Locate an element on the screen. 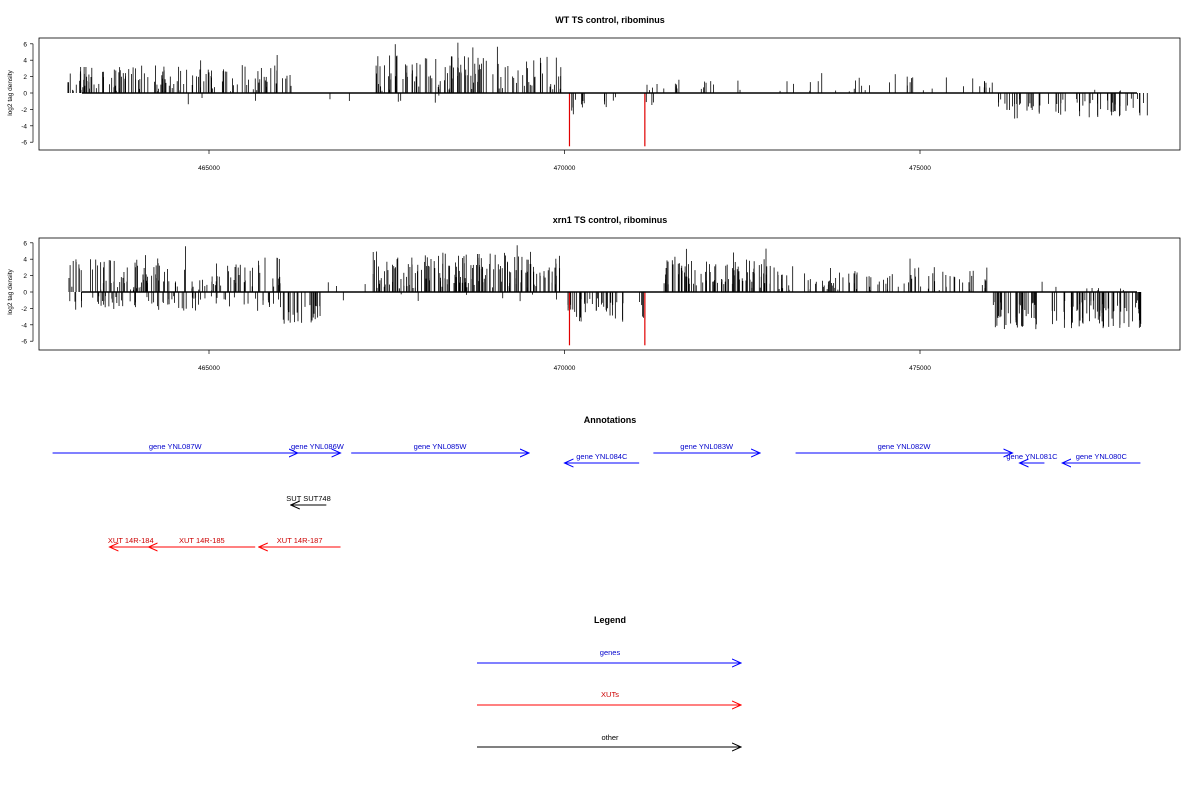  feature-label: gene YNL087W is located at coordinates (176, 446).